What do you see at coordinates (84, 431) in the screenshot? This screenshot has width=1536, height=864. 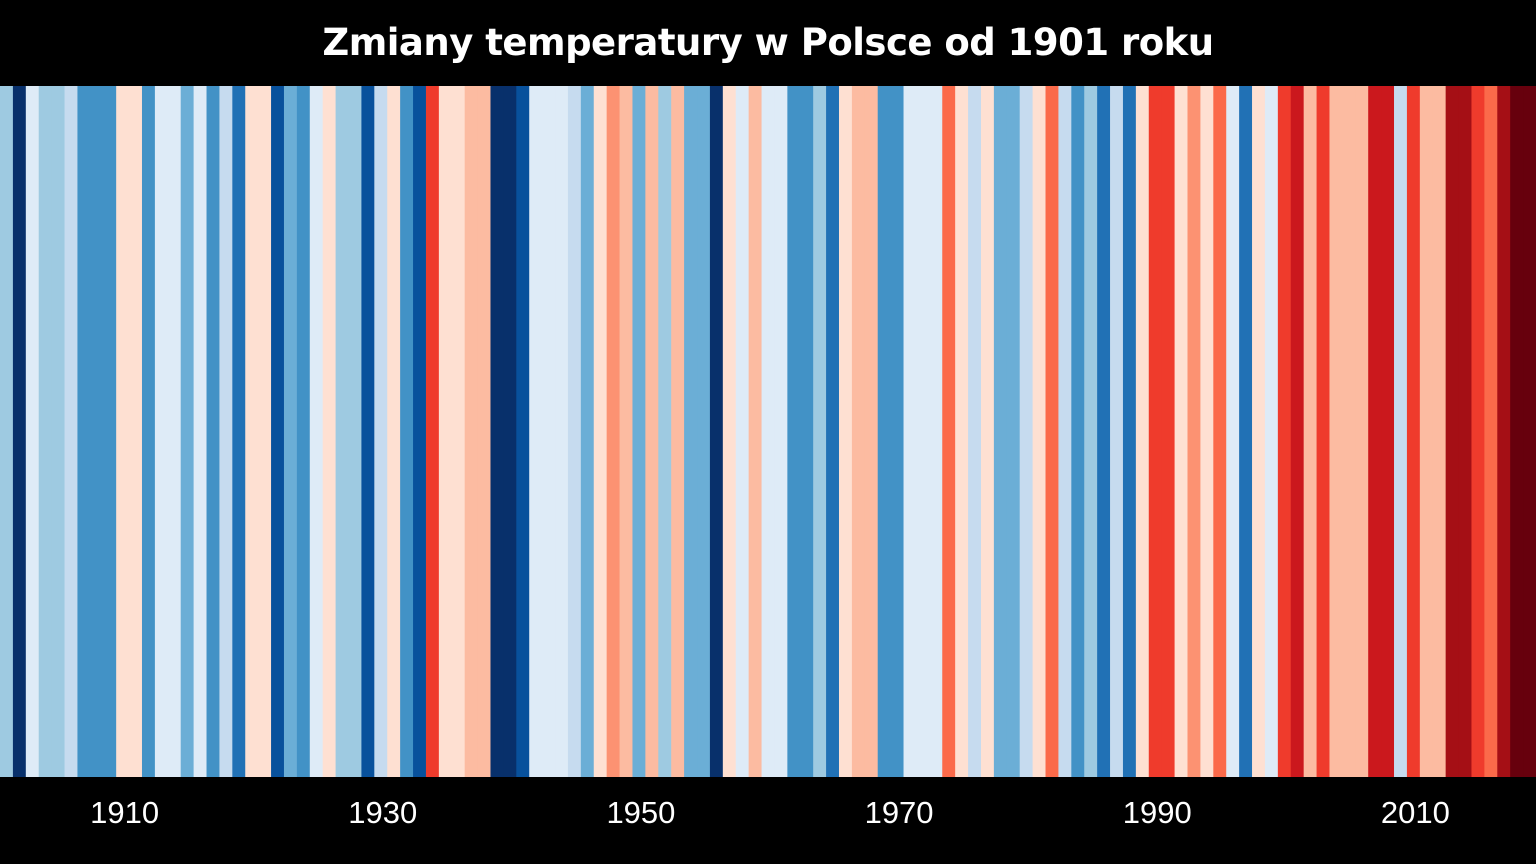 I see `stripe-1907` at bounding box center [84, 431].